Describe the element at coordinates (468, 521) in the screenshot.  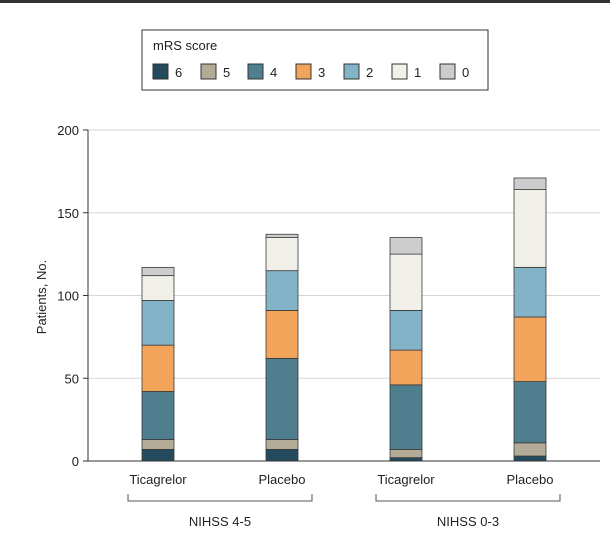
I see `group-label-2: NIHSS 0-3` at that location.